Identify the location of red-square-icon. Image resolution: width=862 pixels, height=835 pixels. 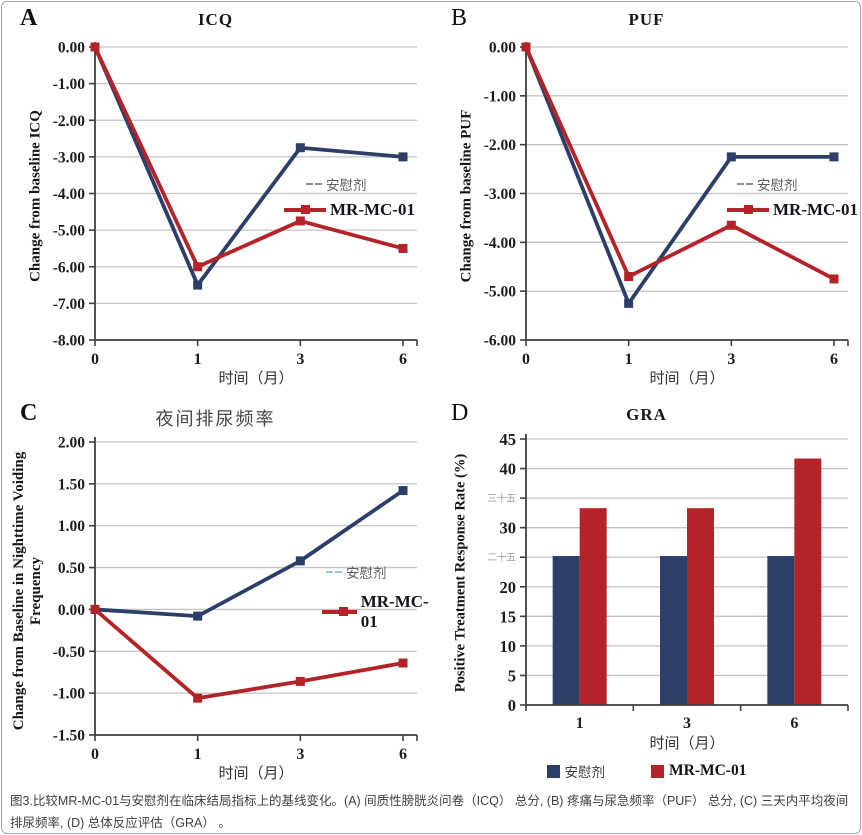
(657, 771).